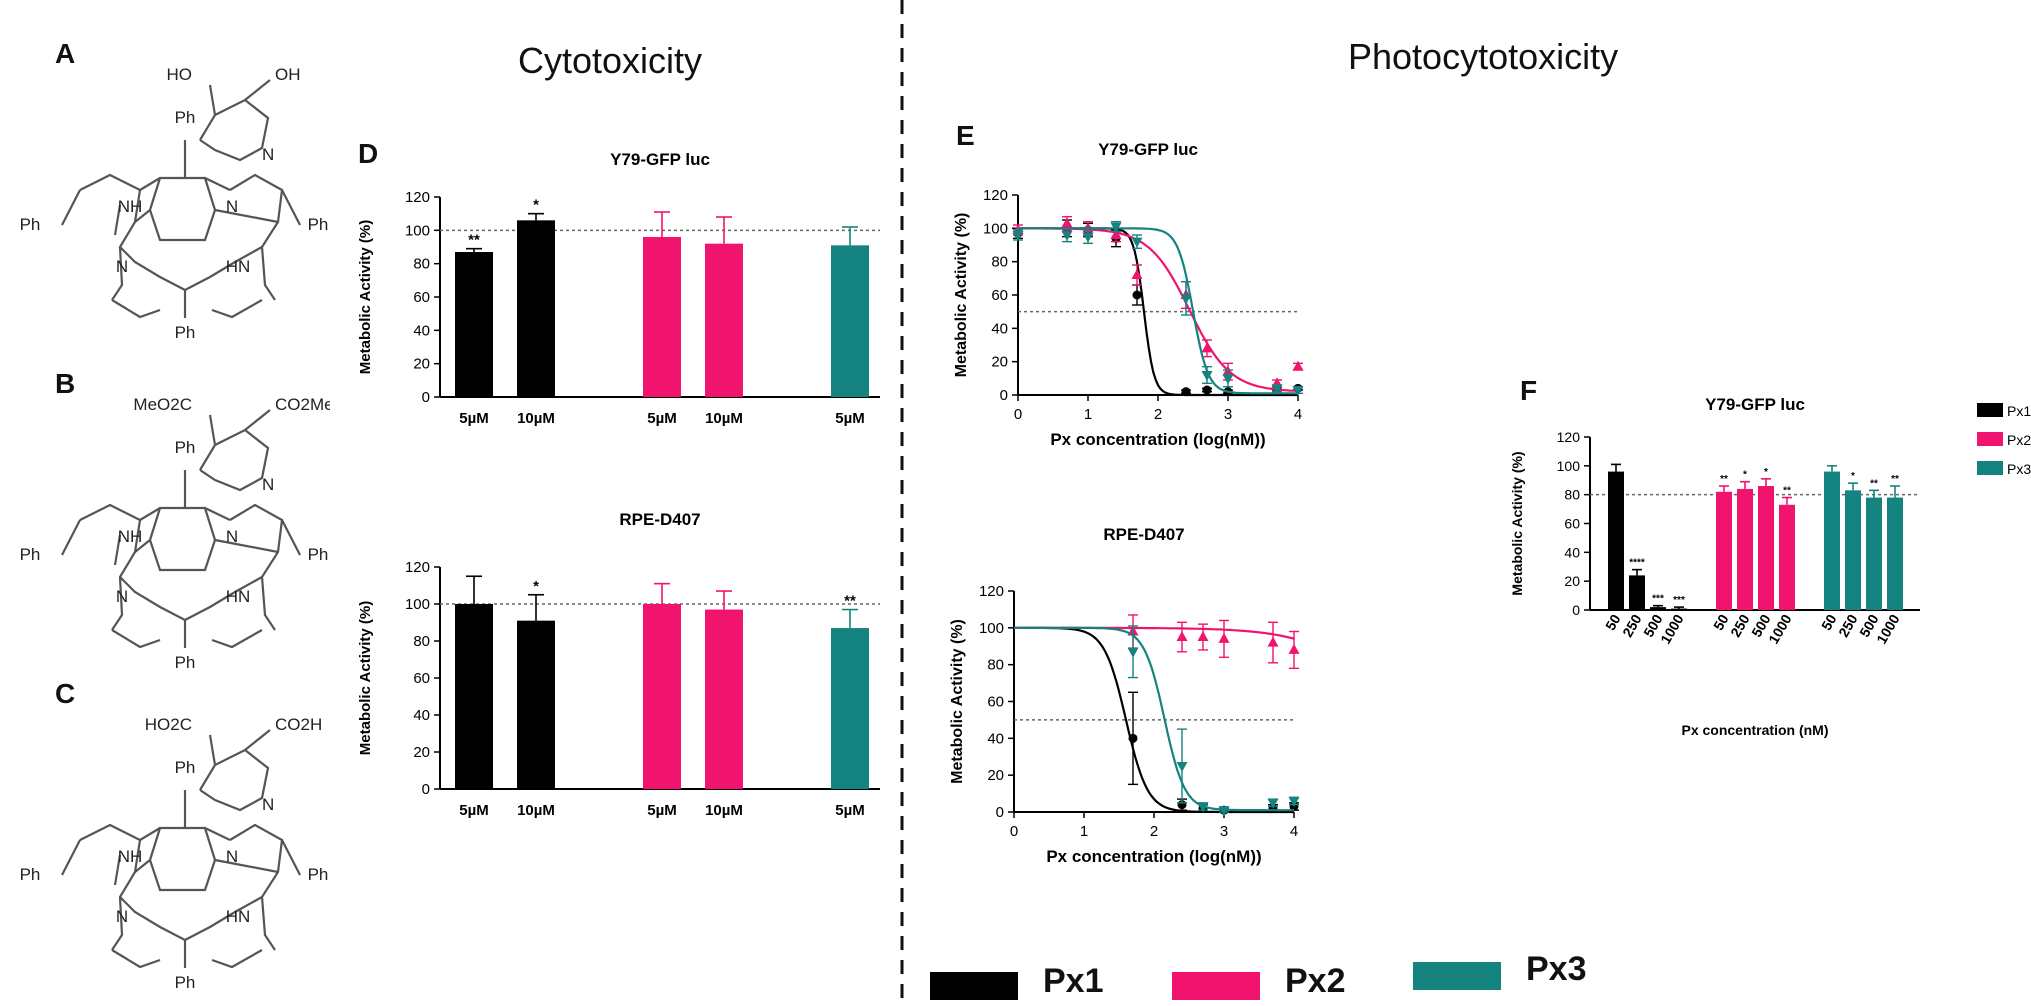 Image resolution: width=2031 pixels, height=1006 pixels. I want to click on legend-px3-label: Px3, so click(1556, 969).